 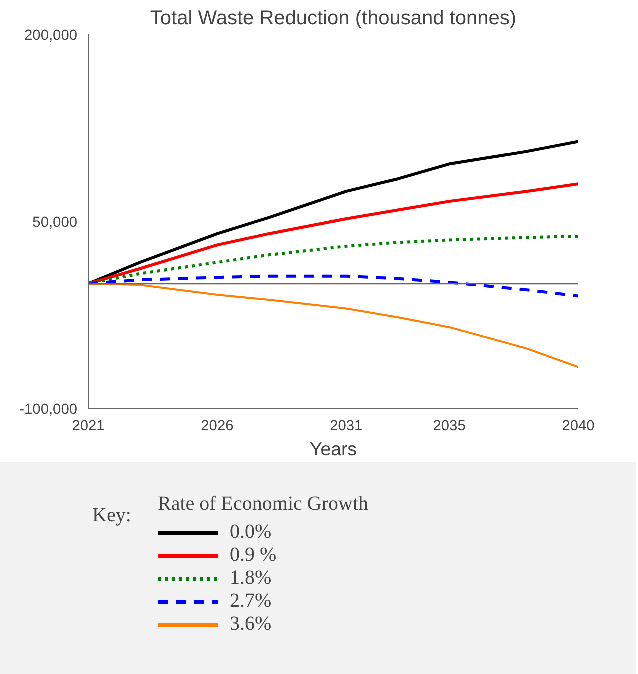 I want to click on legend-label: 1.8%, so click(x=251, y=578).